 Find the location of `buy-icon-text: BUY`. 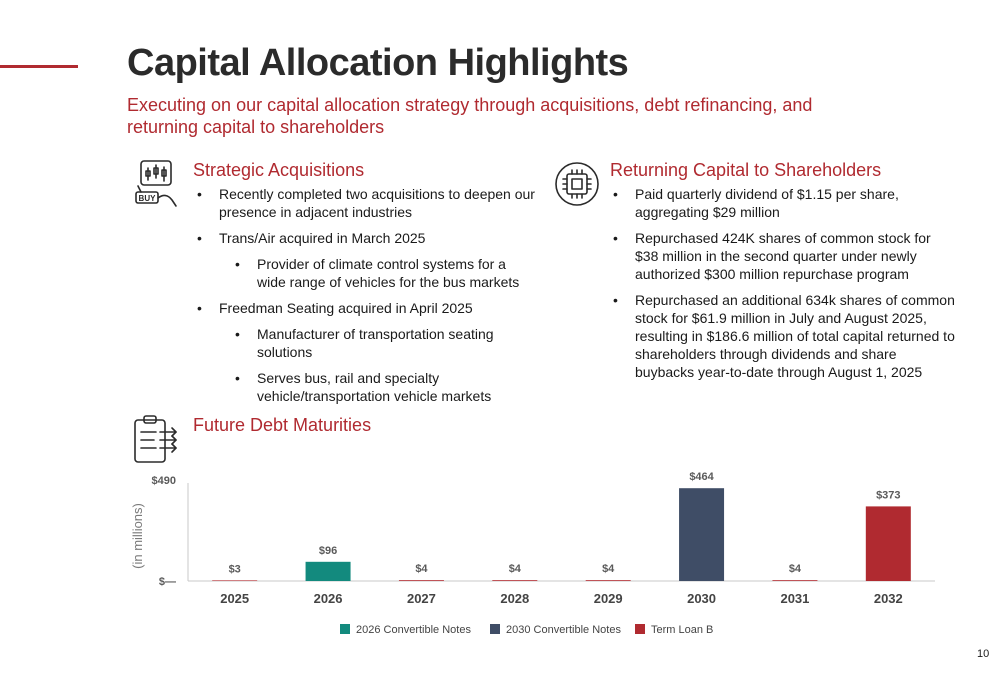

buy-icon-text: BUY is located at coordinates (148, 198).